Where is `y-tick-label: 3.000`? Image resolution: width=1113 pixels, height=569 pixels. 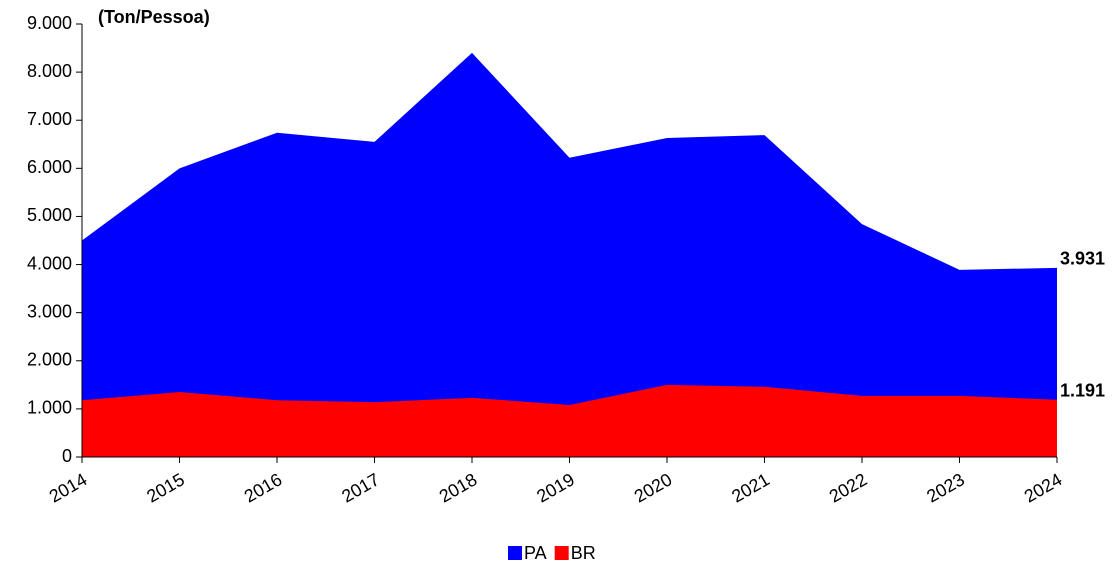
y-tick-label: 3.000 is located at coordinates (49, 311).